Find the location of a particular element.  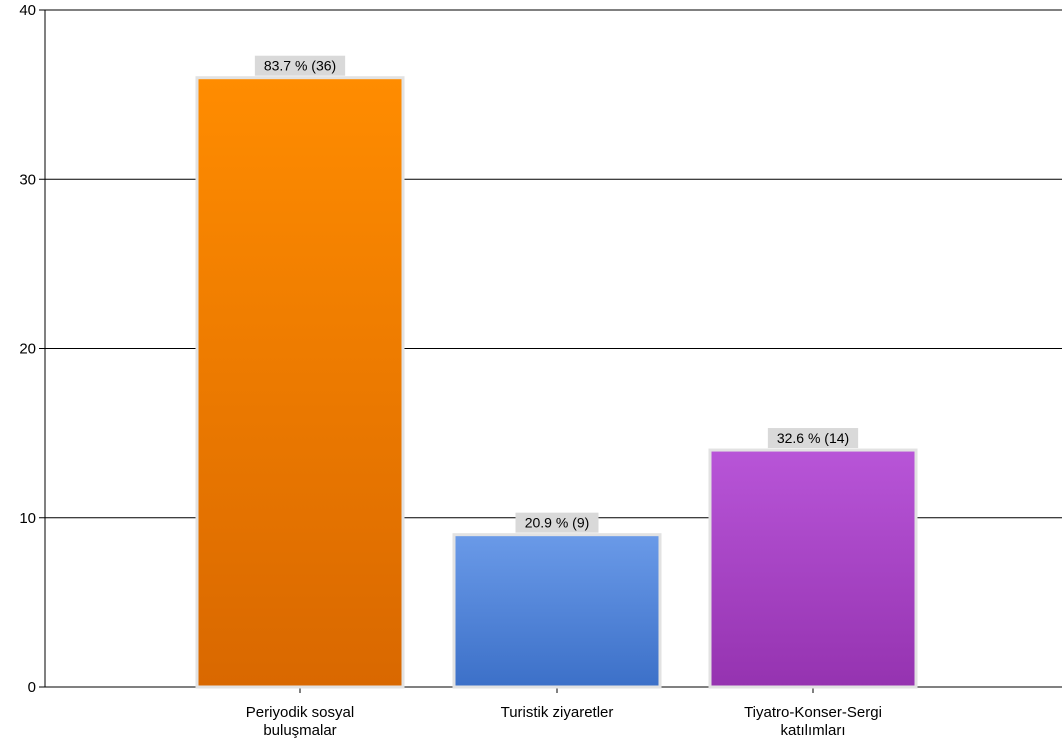

data-label: 32.6 % (14) is located at coordinates (813, 438).